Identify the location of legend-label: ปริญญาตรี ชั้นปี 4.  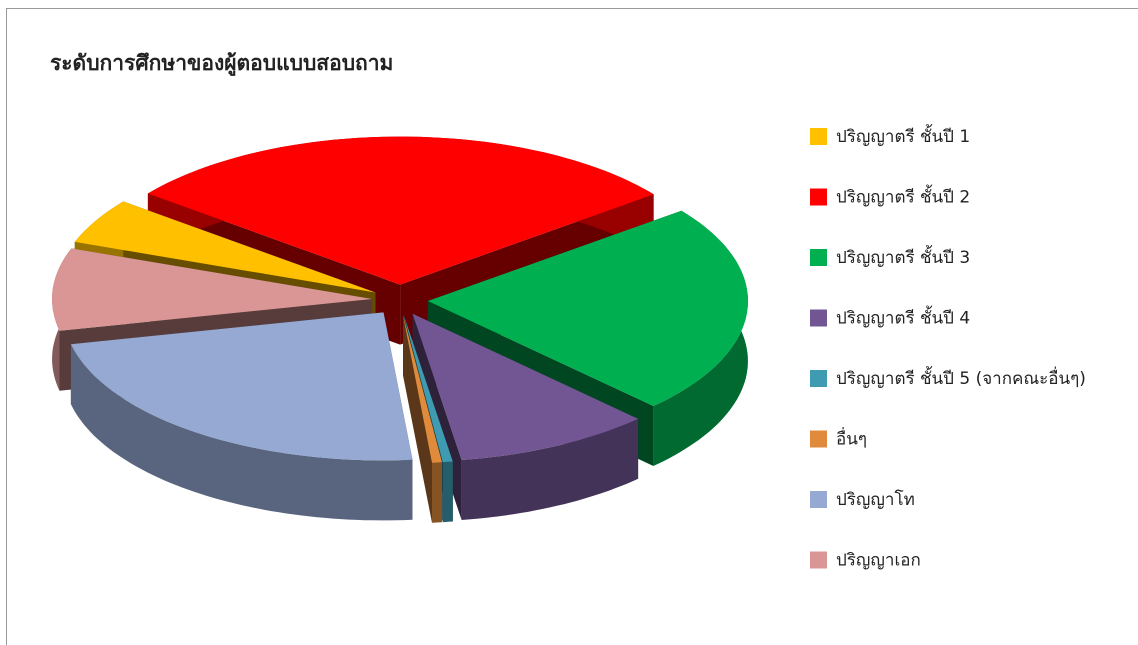
(903, 317).